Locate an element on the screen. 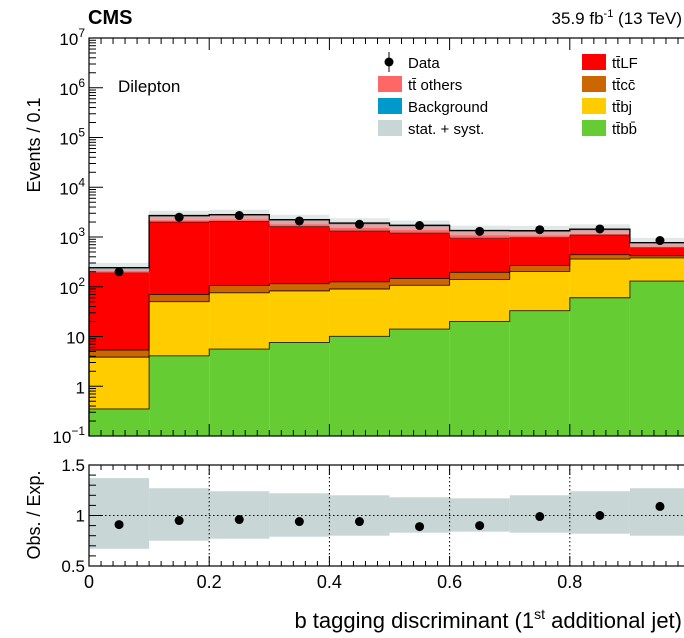 This screenshot has width=684, height=638. y-tick-label-base-1: 1 is located at coordinates (80, 387).